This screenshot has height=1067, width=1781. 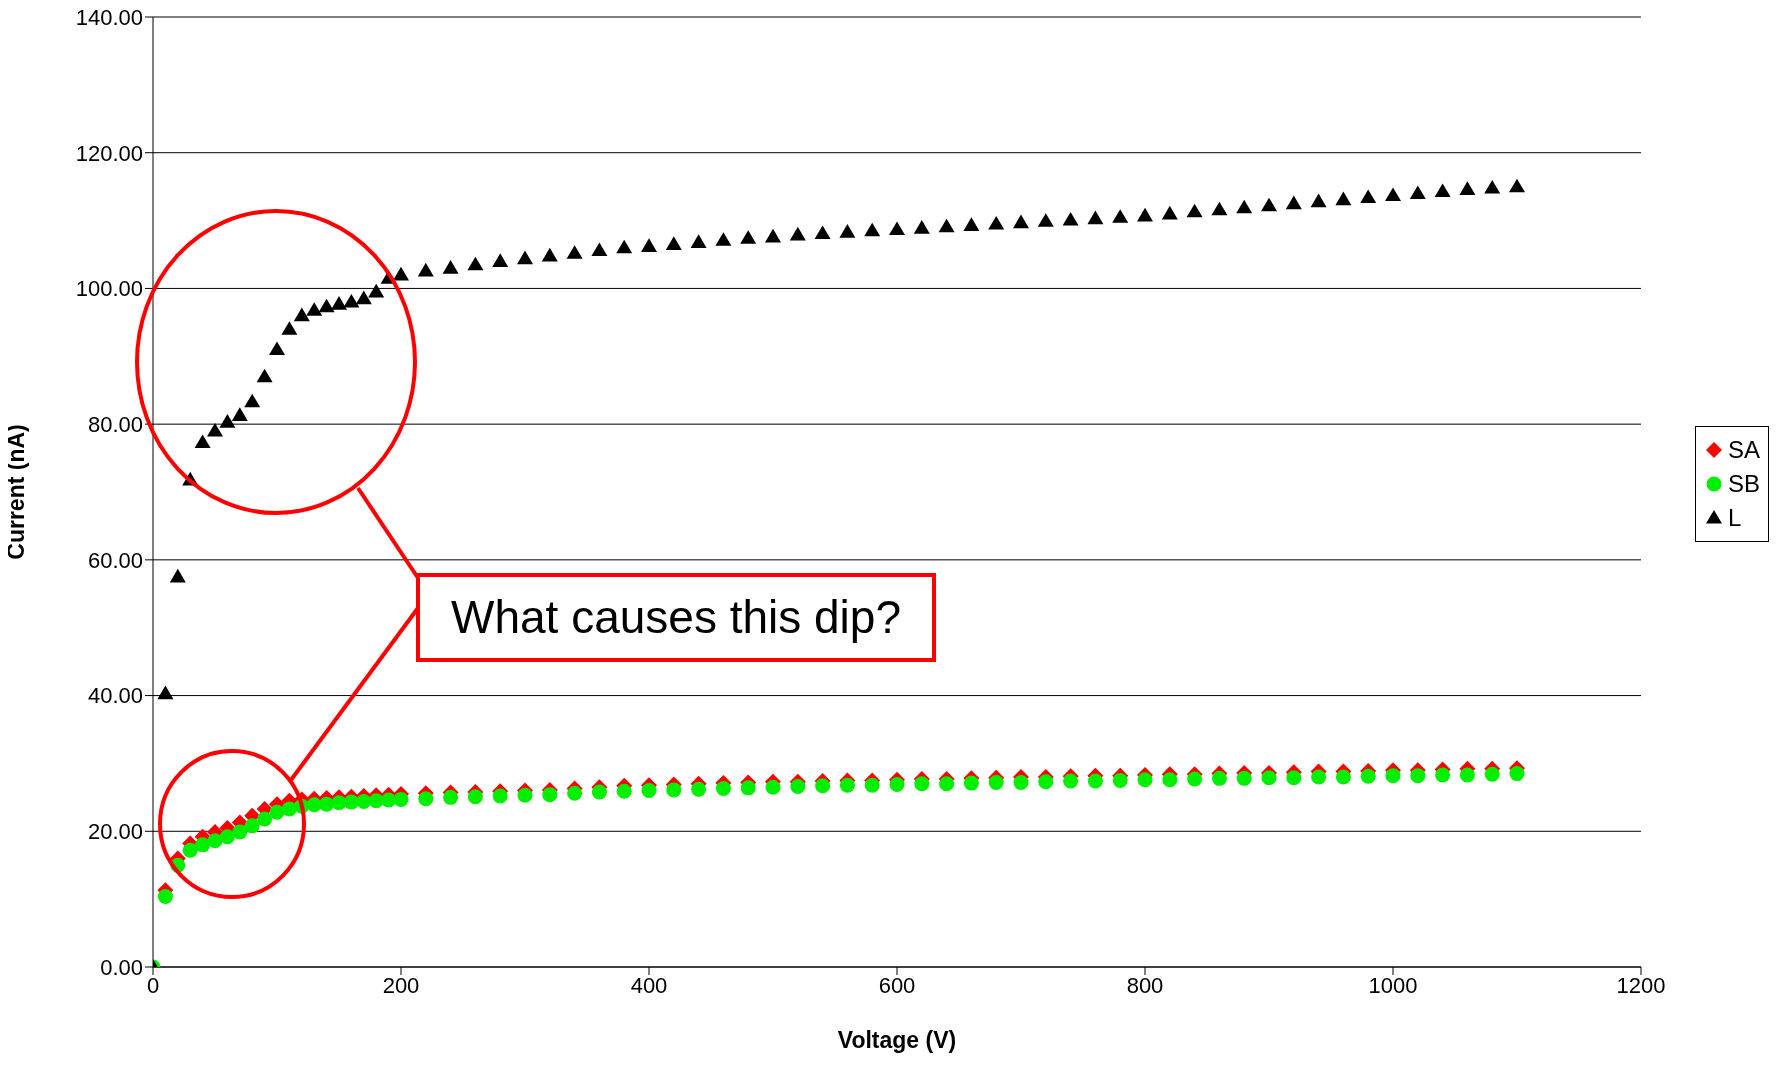 What do you see at coordinates (153, 985) in the screenshot?
I see `x-tick-label: 0` at bounding box center [153, 985].